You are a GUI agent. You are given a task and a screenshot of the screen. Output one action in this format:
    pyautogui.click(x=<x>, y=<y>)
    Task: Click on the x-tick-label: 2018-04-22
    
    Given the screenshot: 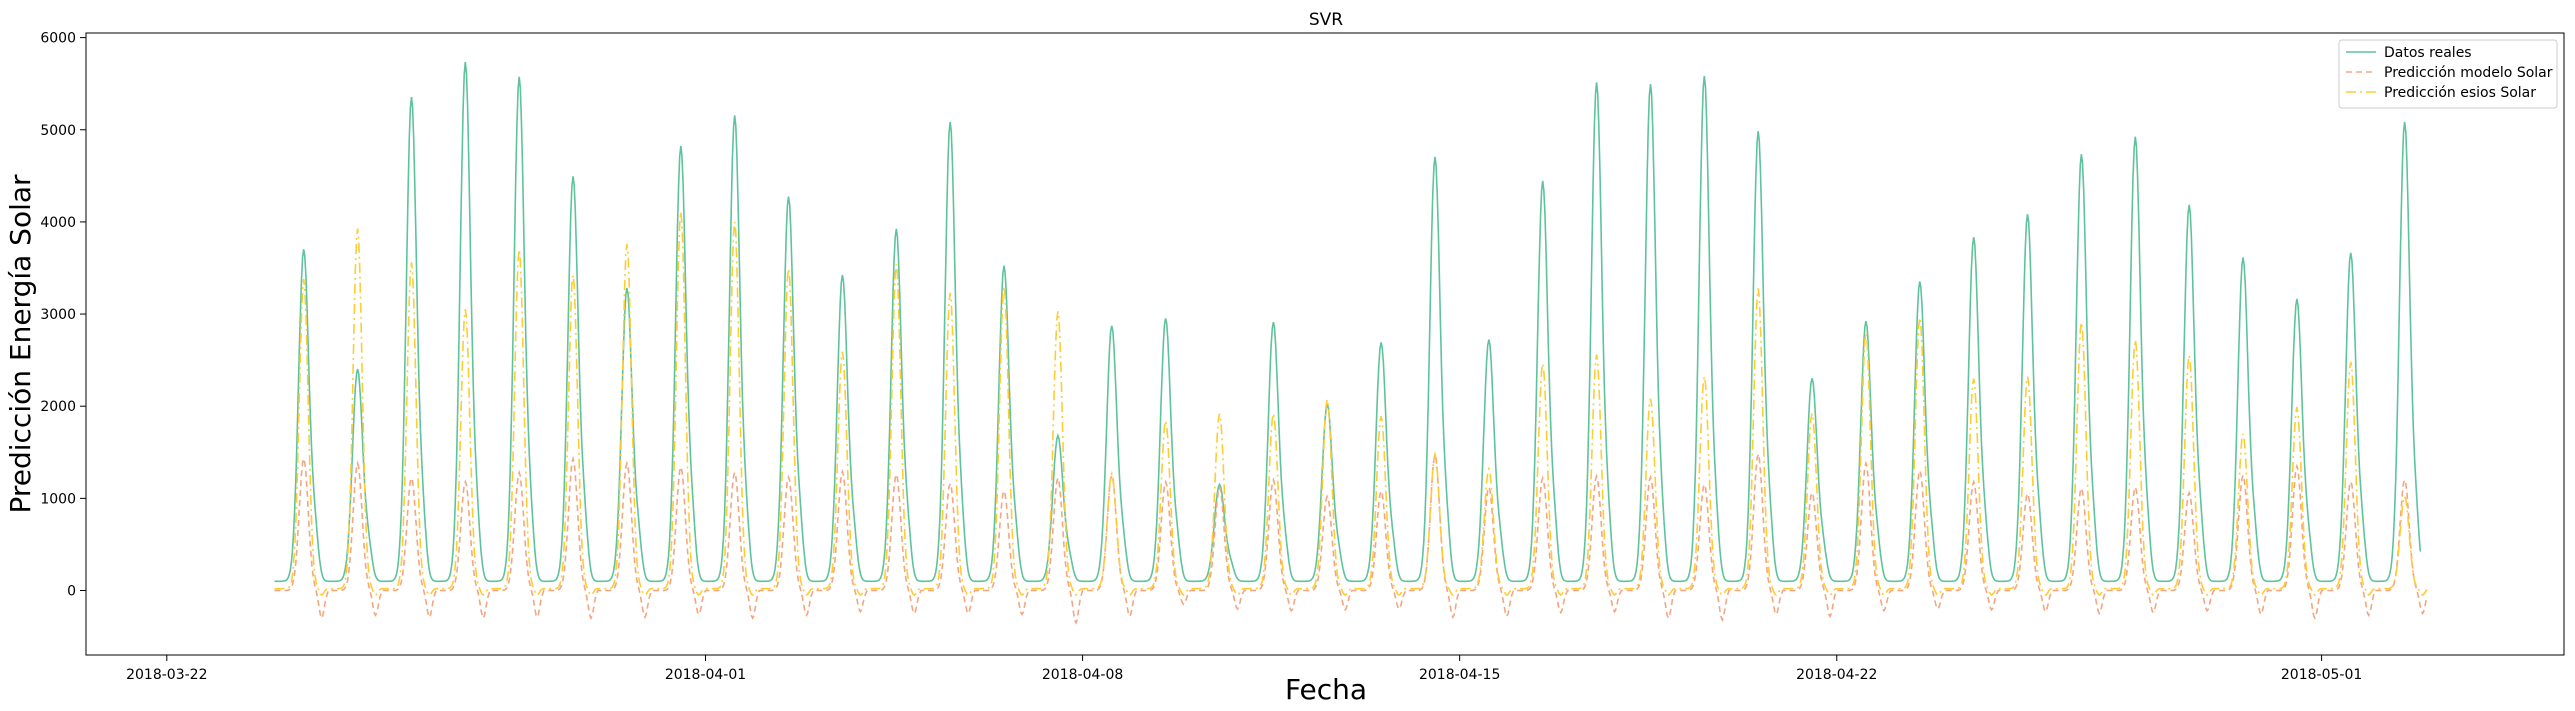 What is the action you would take?
    pyautogui.click(x=1836, y=675)
    